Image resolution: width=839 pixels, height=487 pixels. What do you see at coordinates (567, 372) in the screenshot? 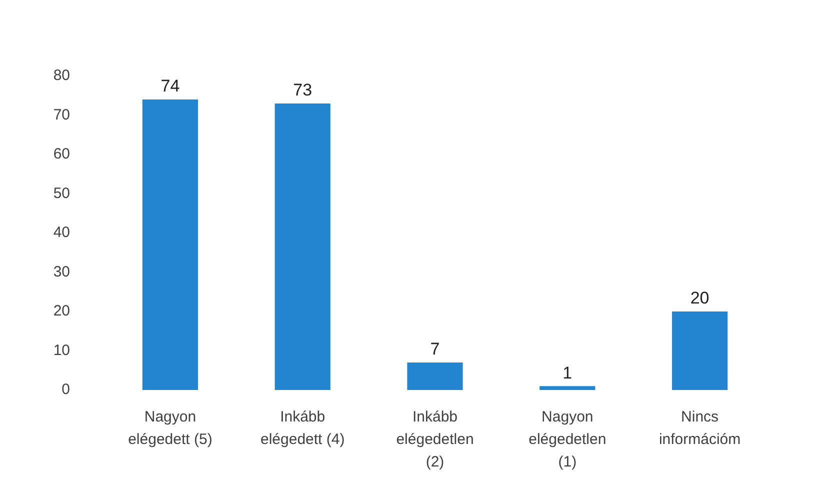
I see `data-label: 1` at bounding box center [567, 372].